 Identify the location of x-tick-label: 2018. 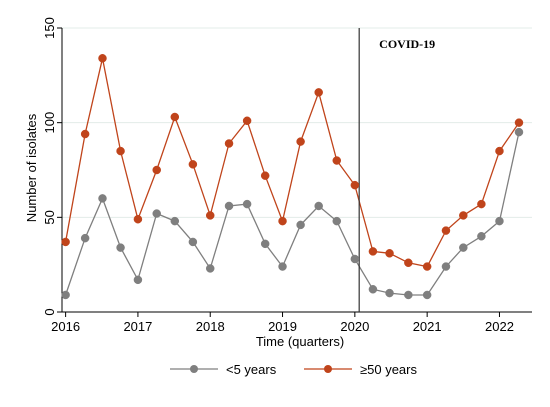
(210, 326).